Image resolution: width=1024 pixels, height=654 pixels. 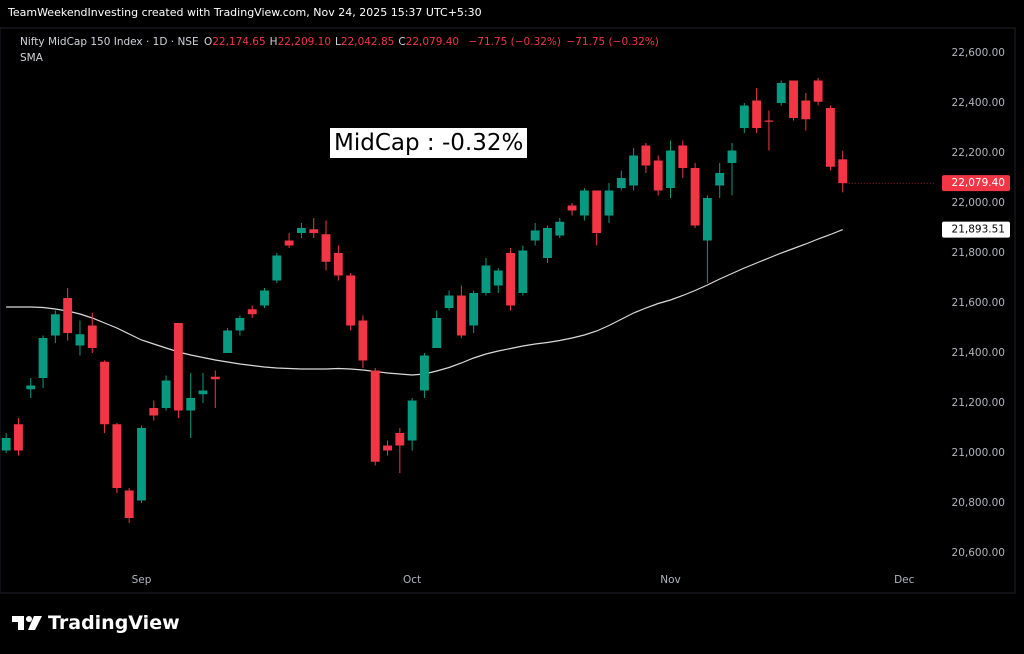 What do you see at coordinates (109, 42) in the screenshot?
I see `legend-title: Nifty MidCap 150 Index · 1D · NSE` at bounding box center [109, 42].